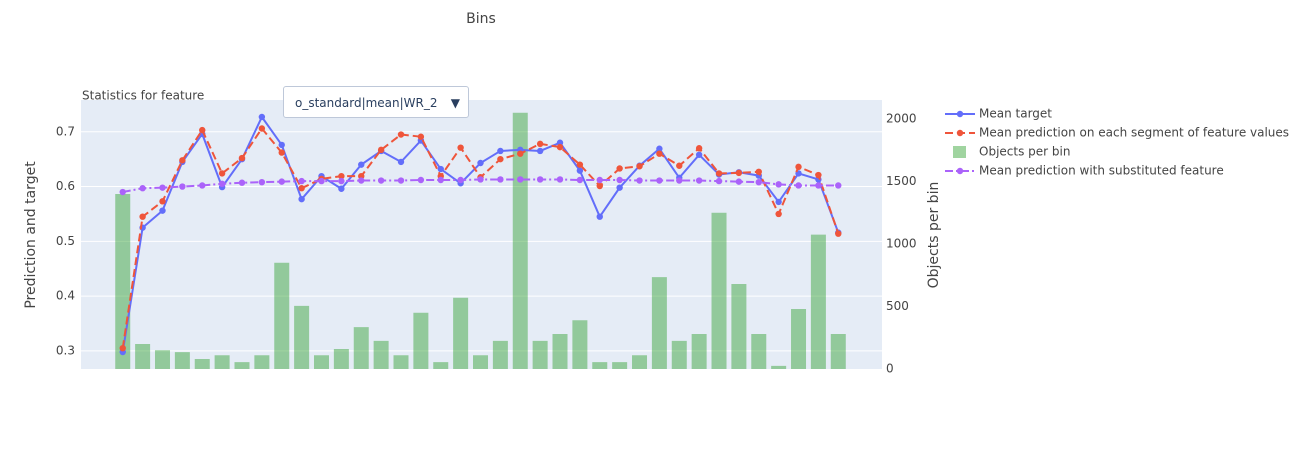 This screenshot has height=450, width=1306. Describe the element at coordinates (1015, 114) in the screenshot. I see `legend-label: Mean target` at that location.